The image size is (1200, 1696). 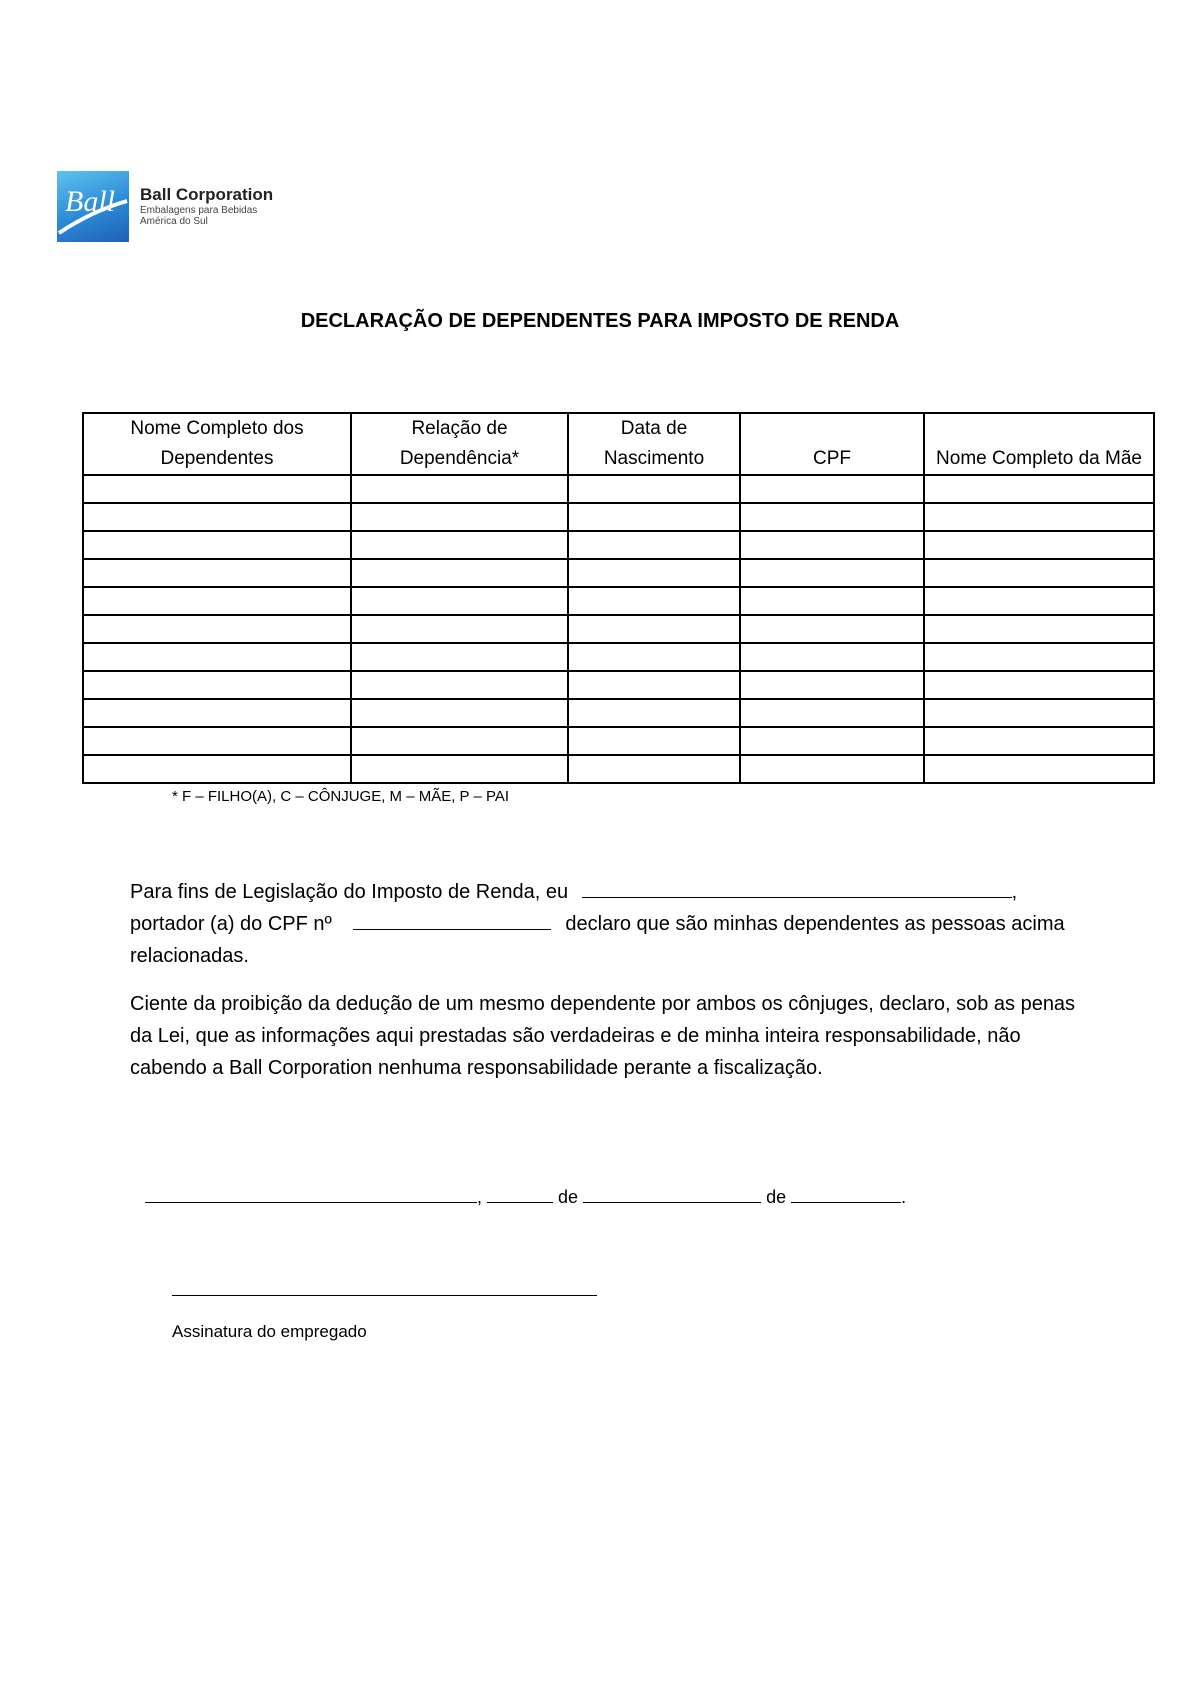 I want to click on date-line: , de de ., so click(x=525, y=1195).